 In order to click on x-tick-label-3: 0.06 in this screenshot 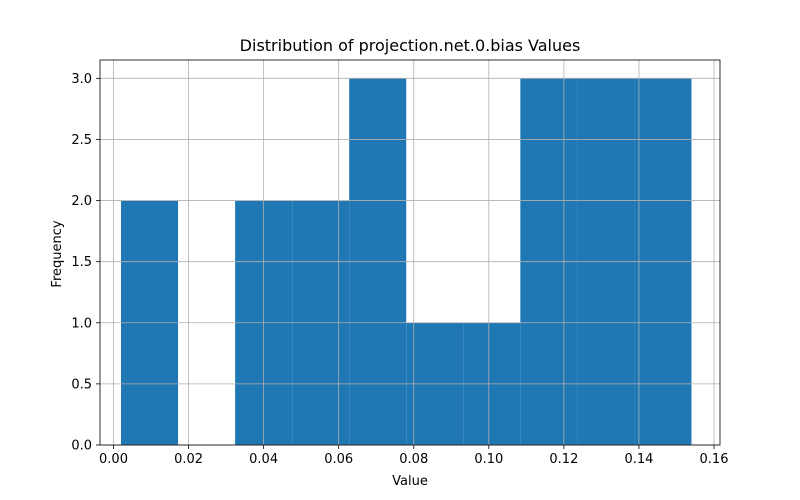, I will do `click(338, 459)`.